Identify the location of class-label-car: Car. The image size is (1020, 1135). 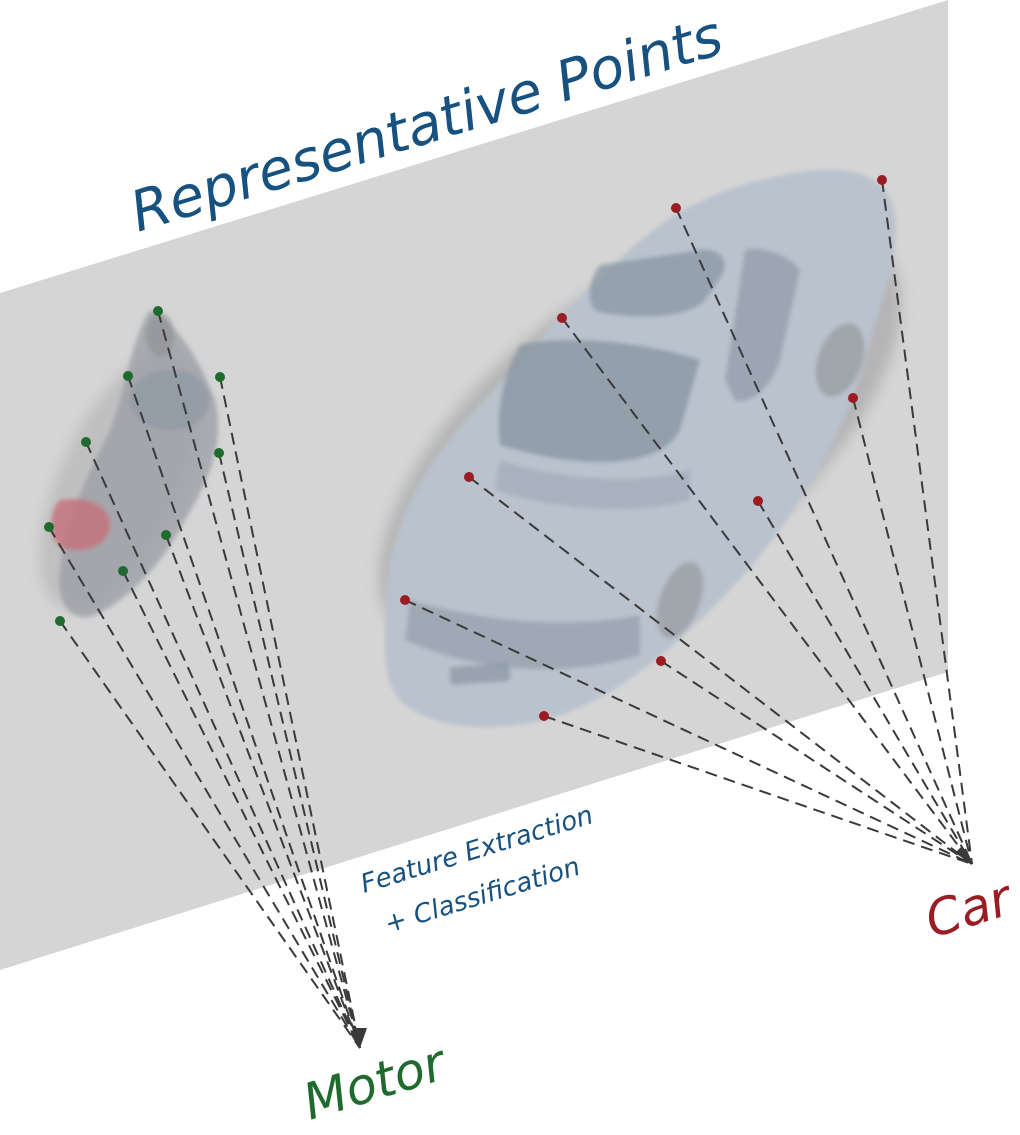
(969, 909).